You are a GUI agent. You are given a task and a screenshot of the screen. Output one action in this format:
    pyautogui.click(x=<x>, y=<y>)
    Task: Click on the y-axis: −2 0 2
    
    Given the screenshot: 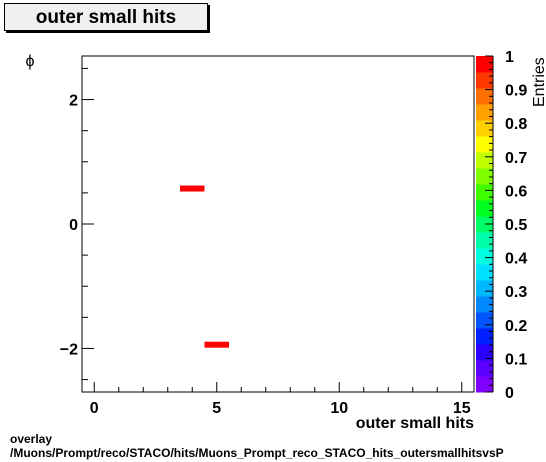 What is the action you would take?
    pyautogui.click(x=77, y=224)
    